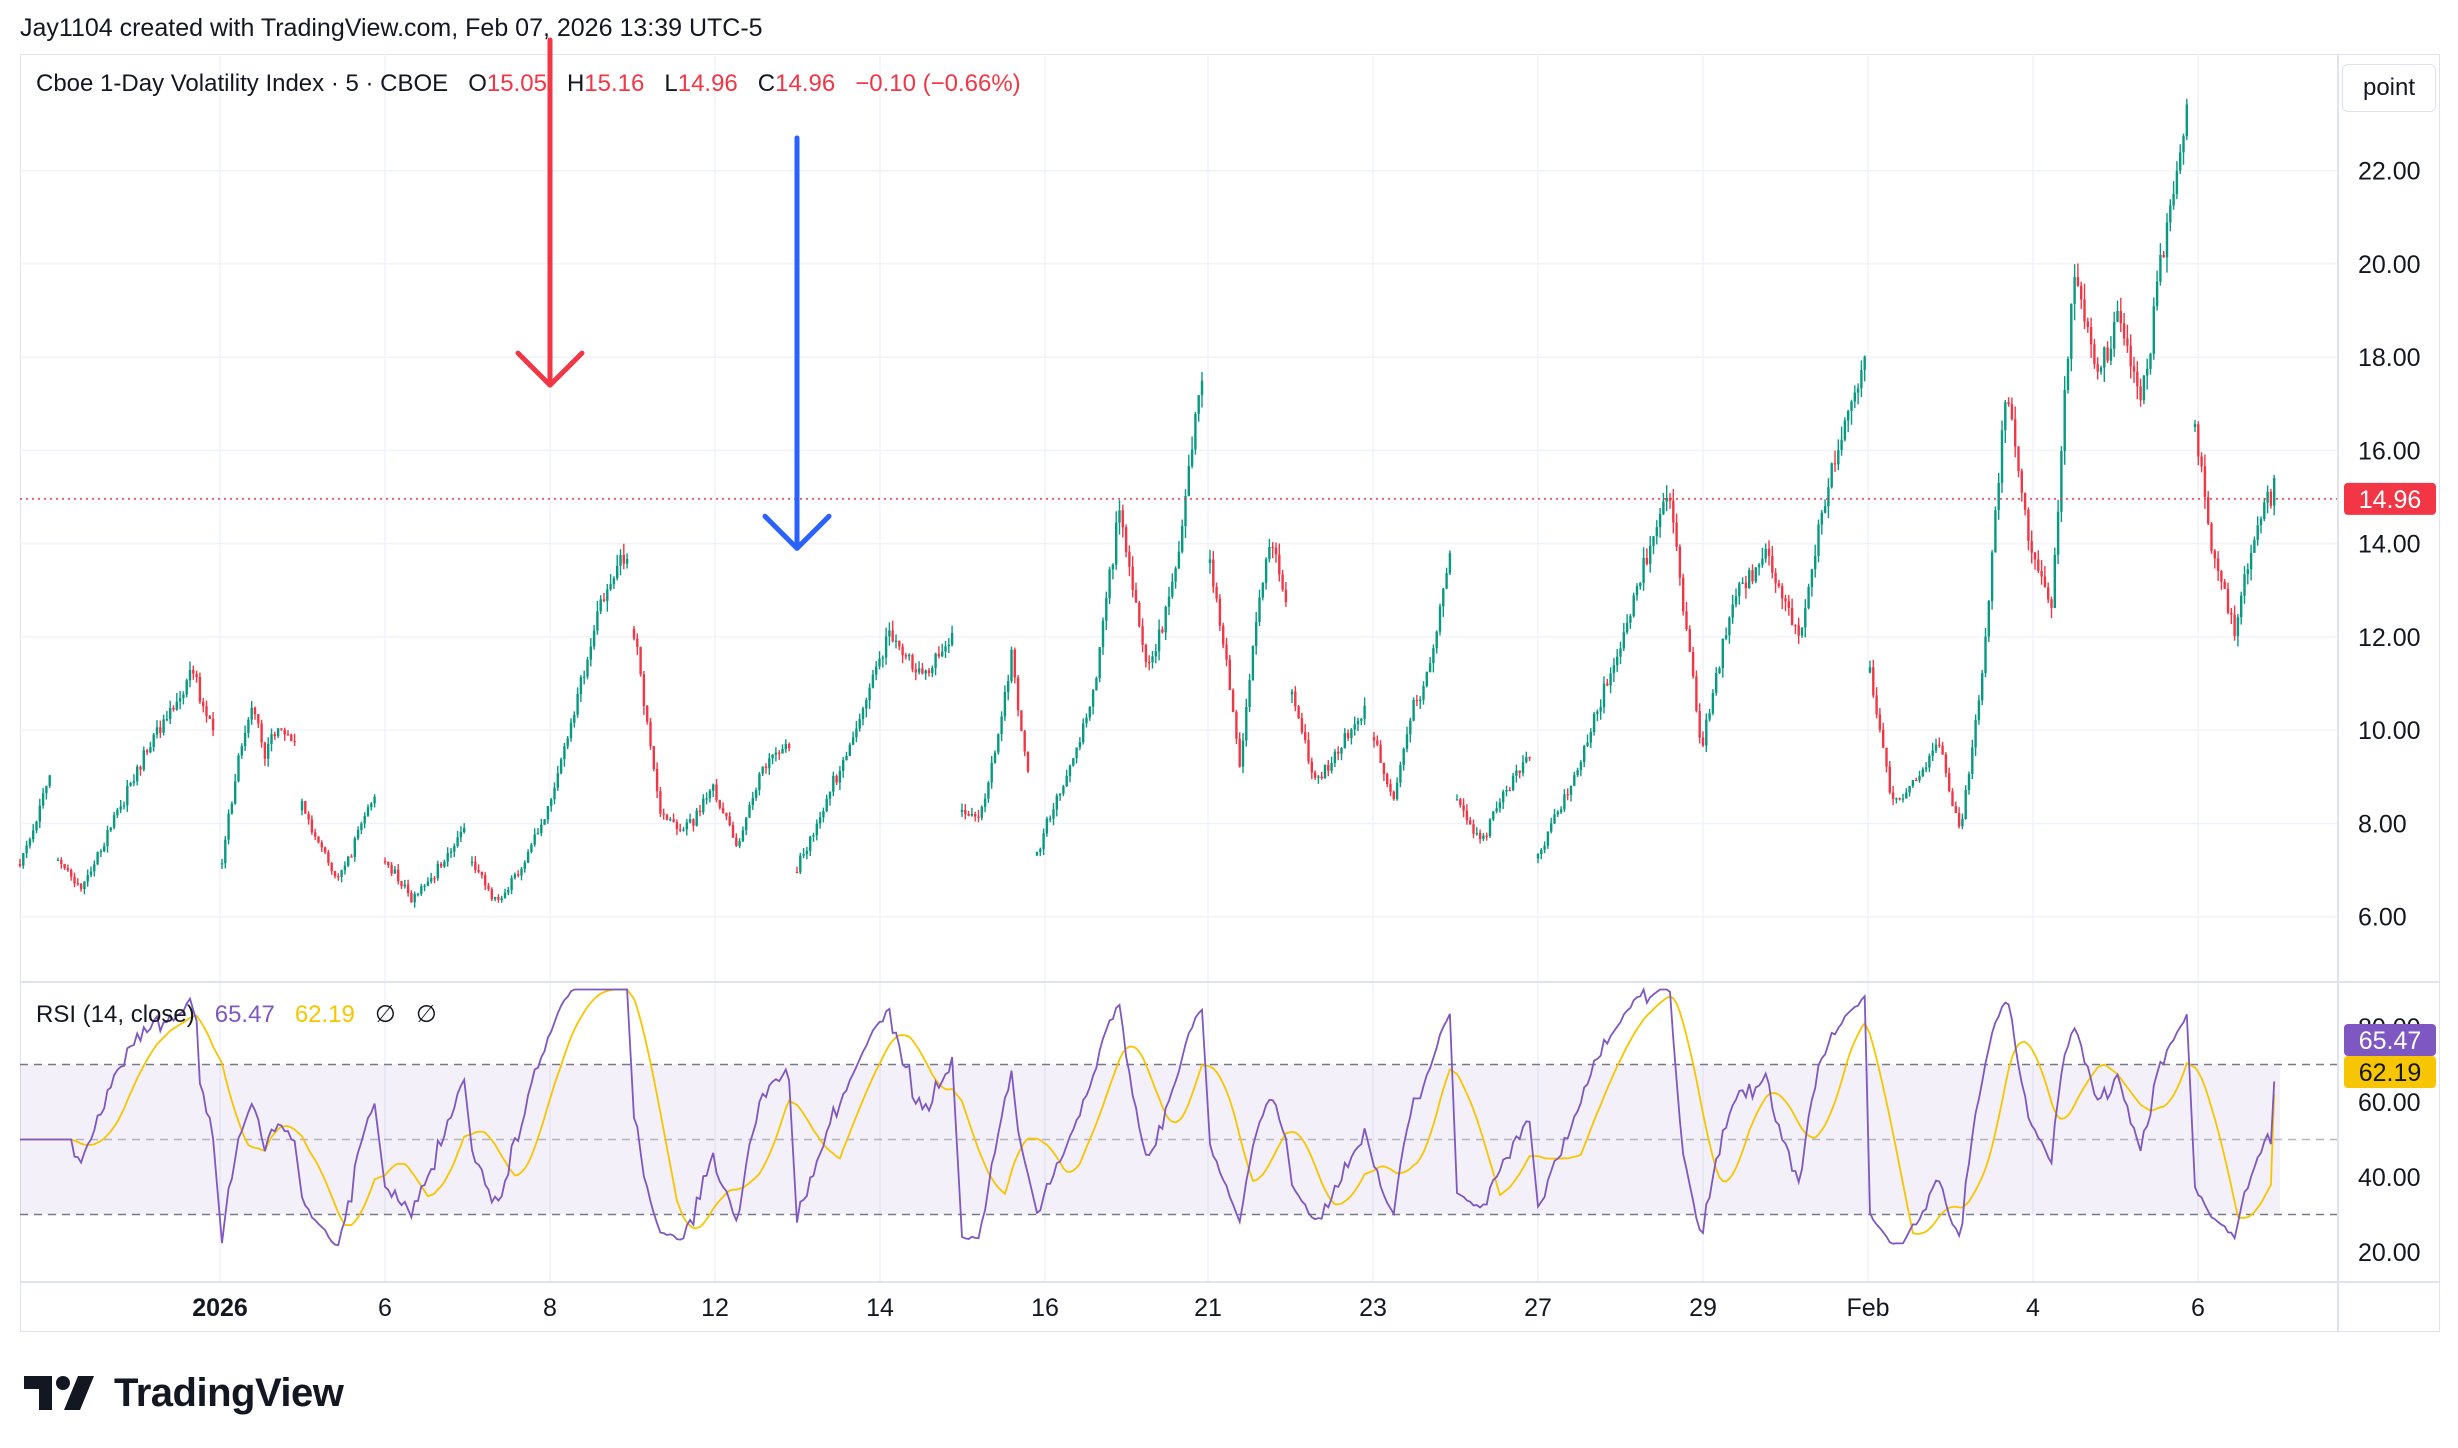 This screenshot has width=2458, height=1448. What do you see at coordinates (671, 83) in the screenshot?
I see `low-label: L` at bounding box center [671, 83].